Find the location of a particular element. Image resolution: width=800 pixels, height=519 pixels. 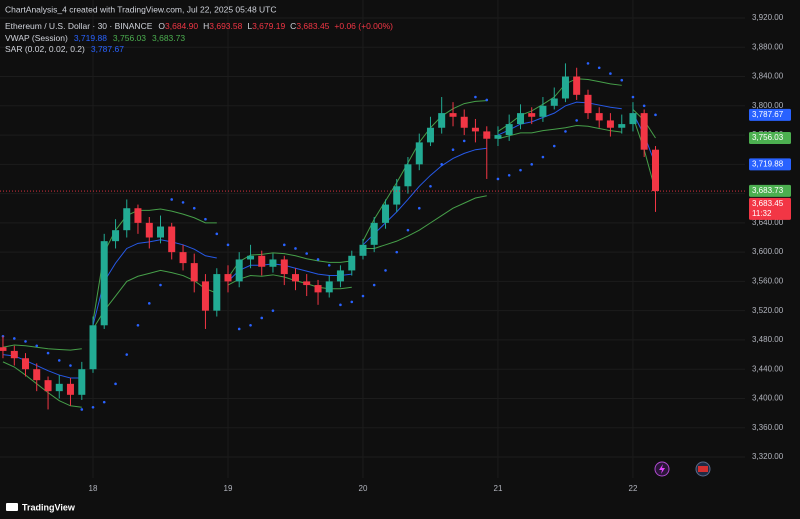

indicator-name: VWAP (Session) is located at coordinates (36, 38).